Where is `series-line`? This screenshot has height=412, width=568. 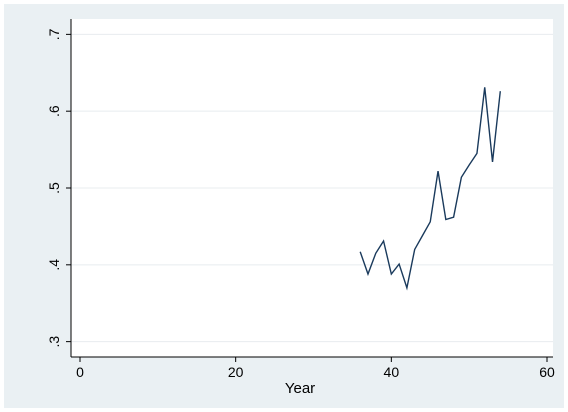 series-line is located at coordinates (430, 189).